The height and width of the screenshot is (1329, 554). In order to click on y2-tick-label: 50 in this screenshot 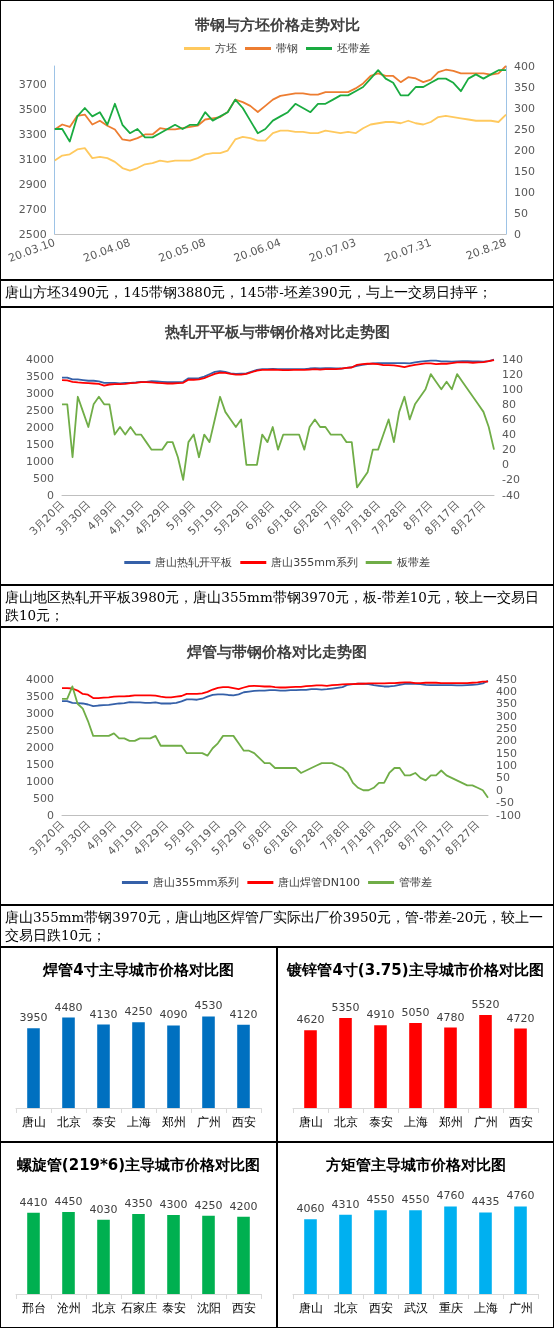, I will do `click(503, 778)`.